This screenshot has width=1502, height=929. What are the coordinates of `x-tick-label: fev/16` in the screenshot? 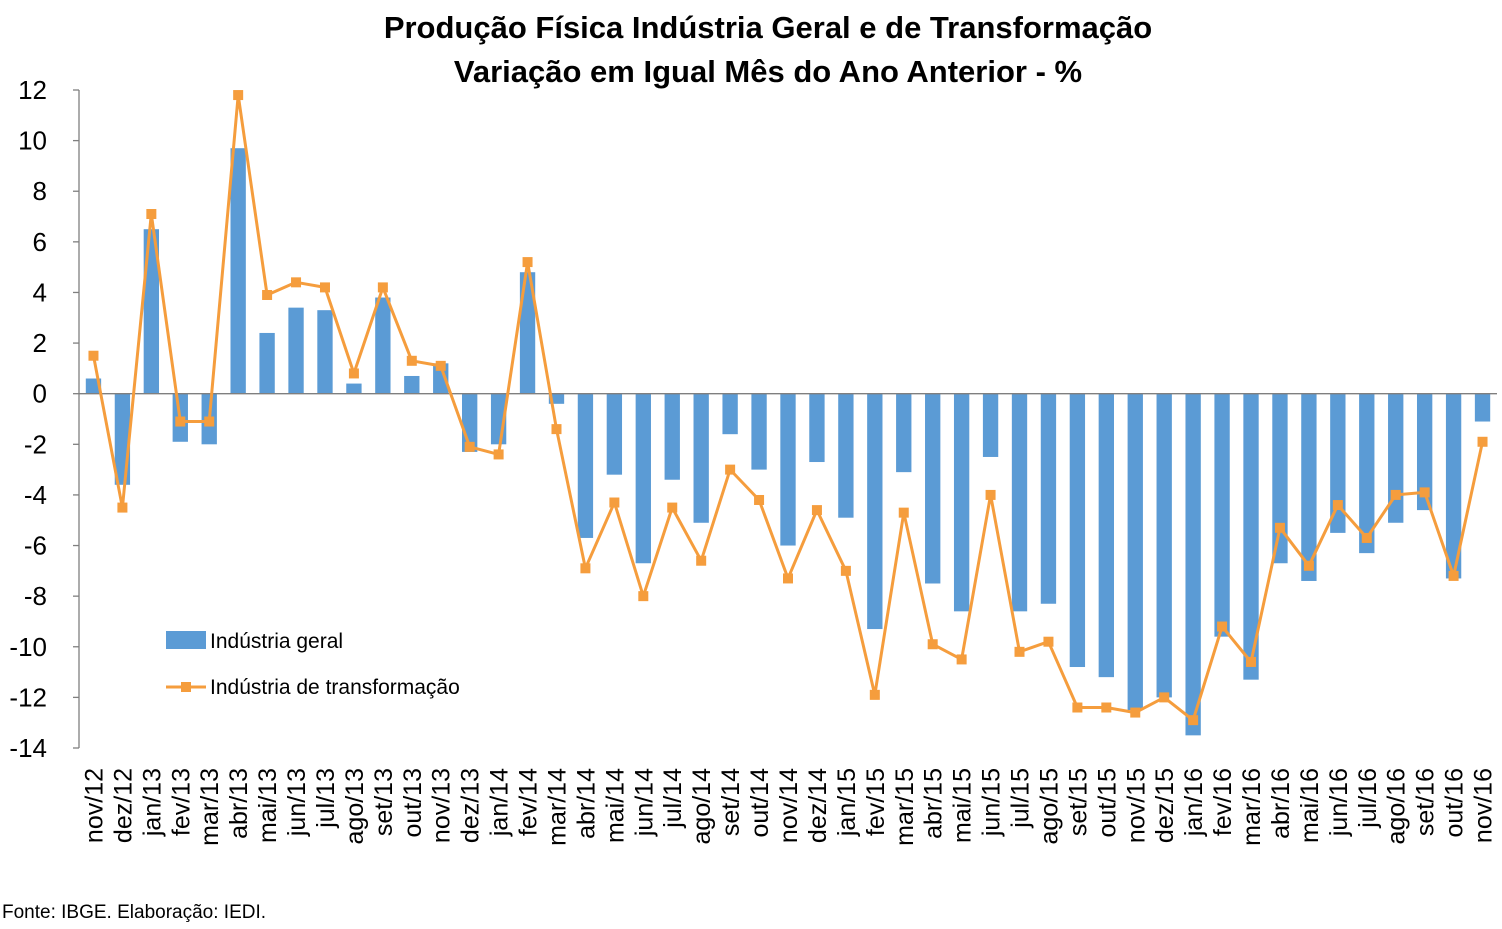 It's located at (1223, 802).